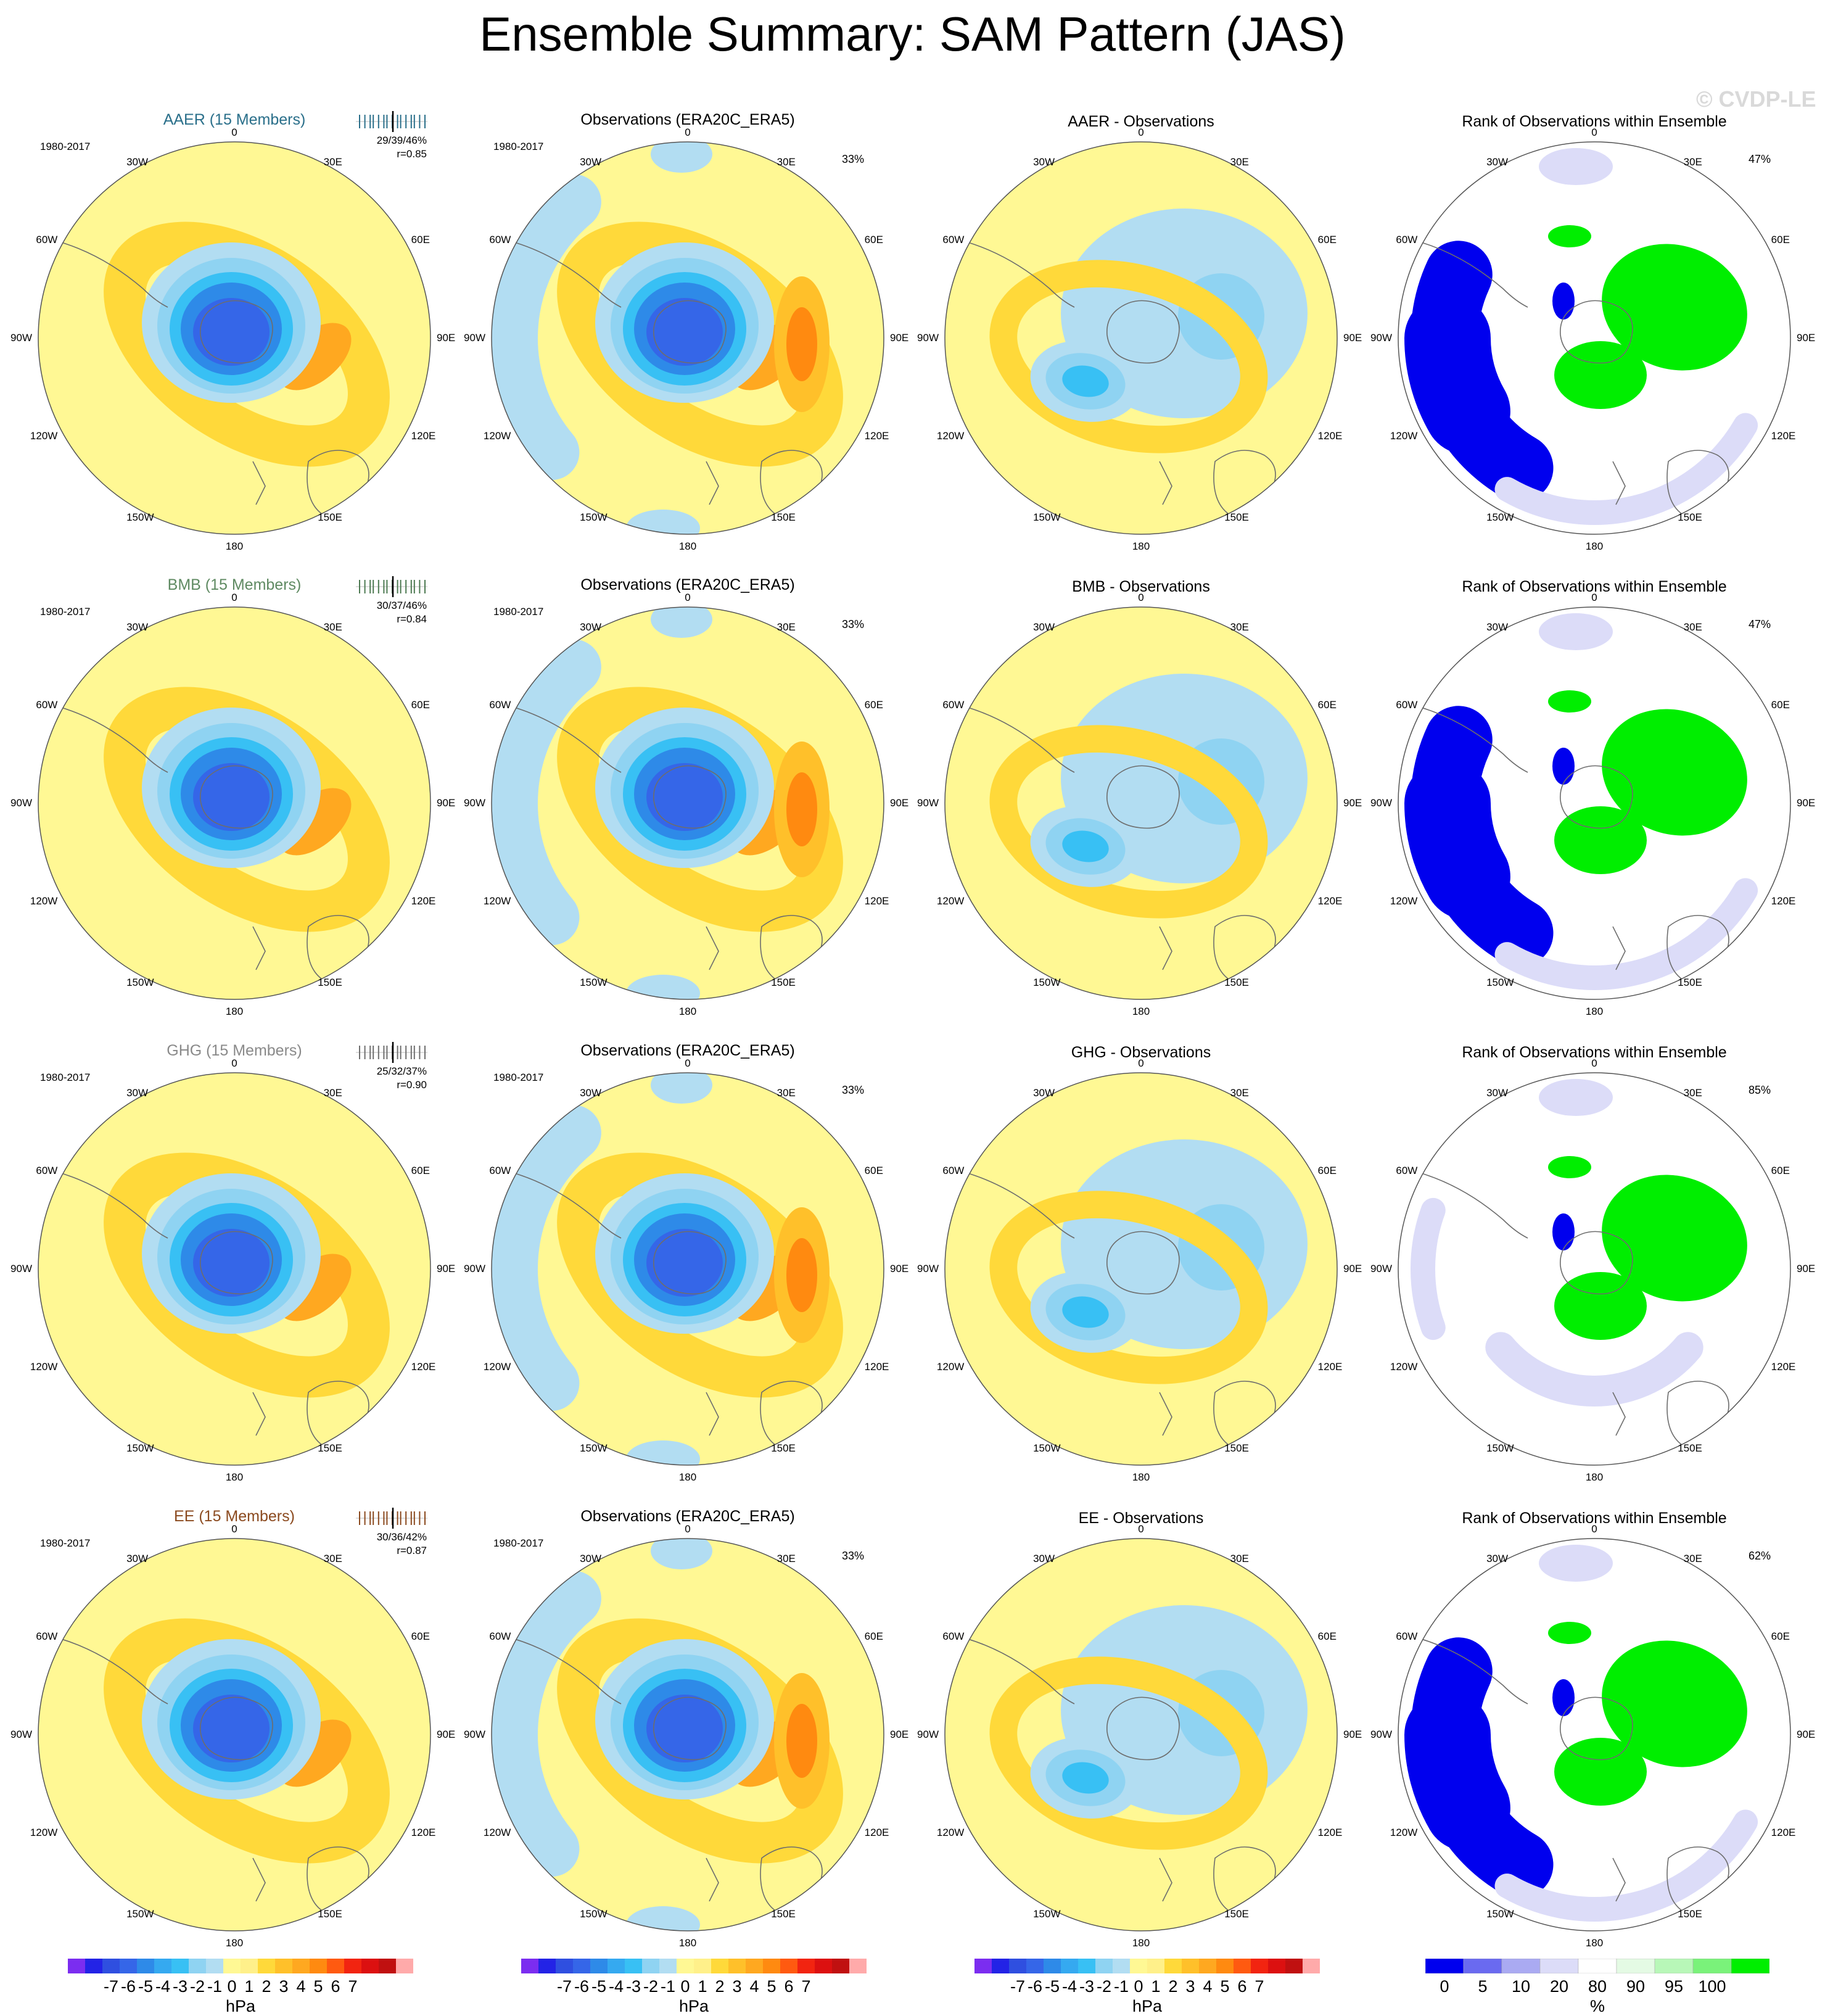 The width and height of the screenshot is (1825, 2016). I want to click on rank-field, so click(1594, 803).